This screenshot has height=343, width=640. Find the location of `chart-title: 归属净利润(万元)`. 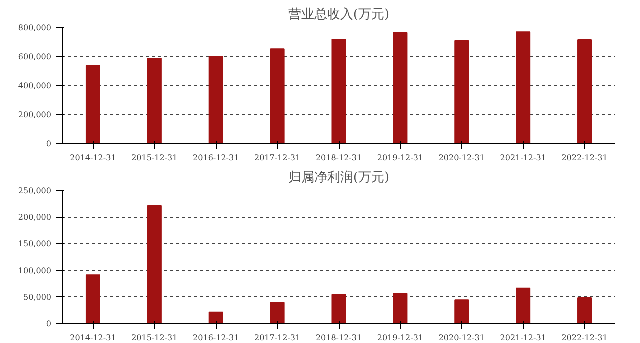

chart-title: 归属净利润(万元) is located at coordinates (339, 178).